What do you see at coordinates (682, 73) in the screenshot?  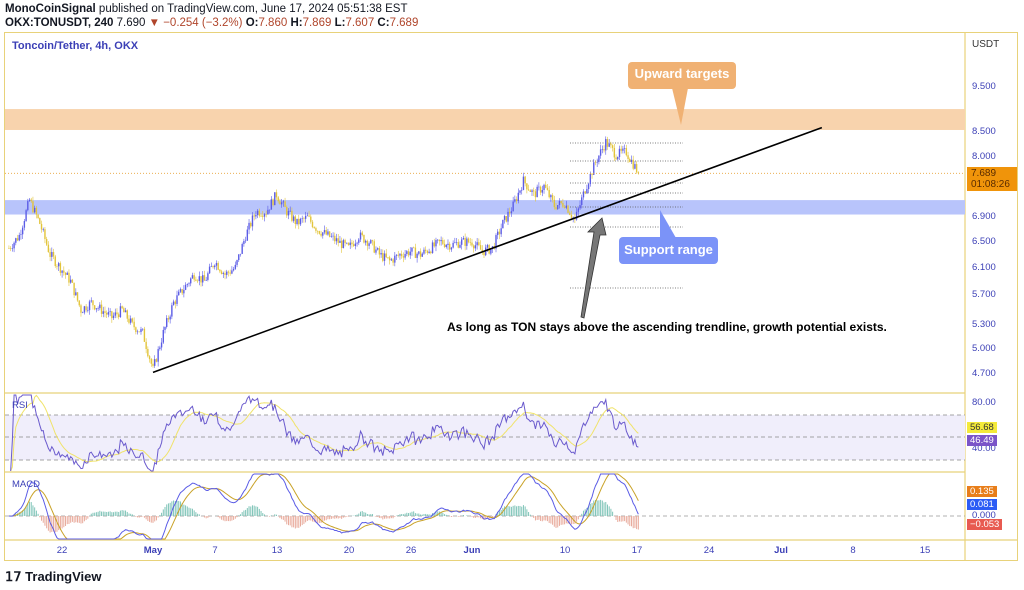 I see `target-callout-text: Upward targets` at bounding box center [682, 73].